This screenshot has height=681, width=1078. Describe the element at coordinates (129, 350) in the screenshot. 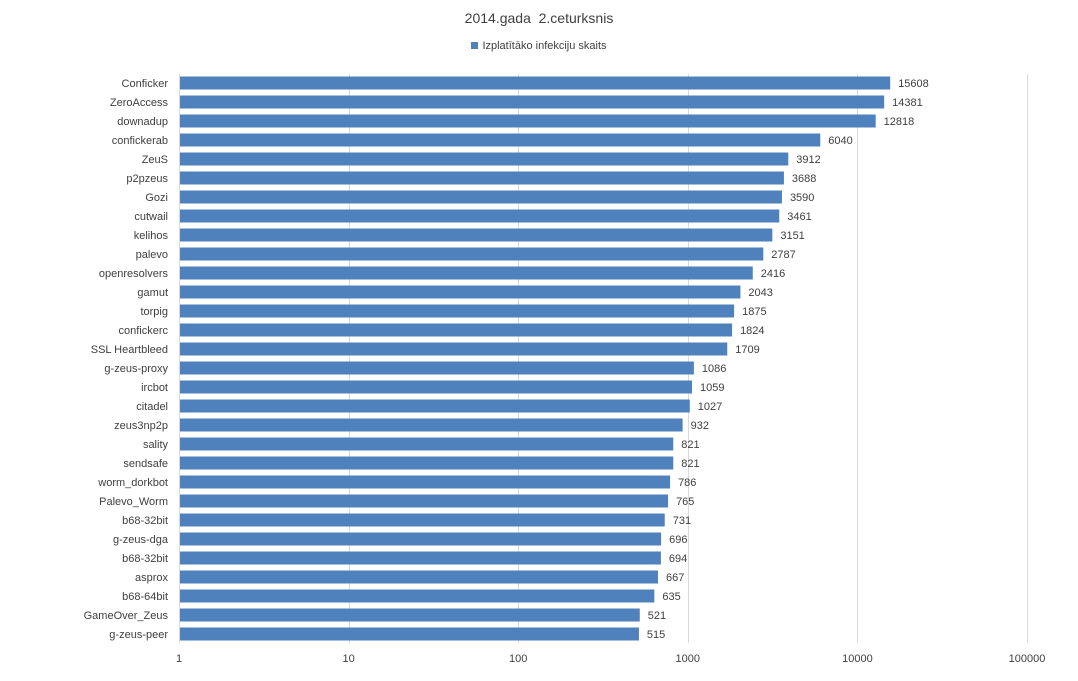

I see `category-label: SSL Heartbleed` at that location.